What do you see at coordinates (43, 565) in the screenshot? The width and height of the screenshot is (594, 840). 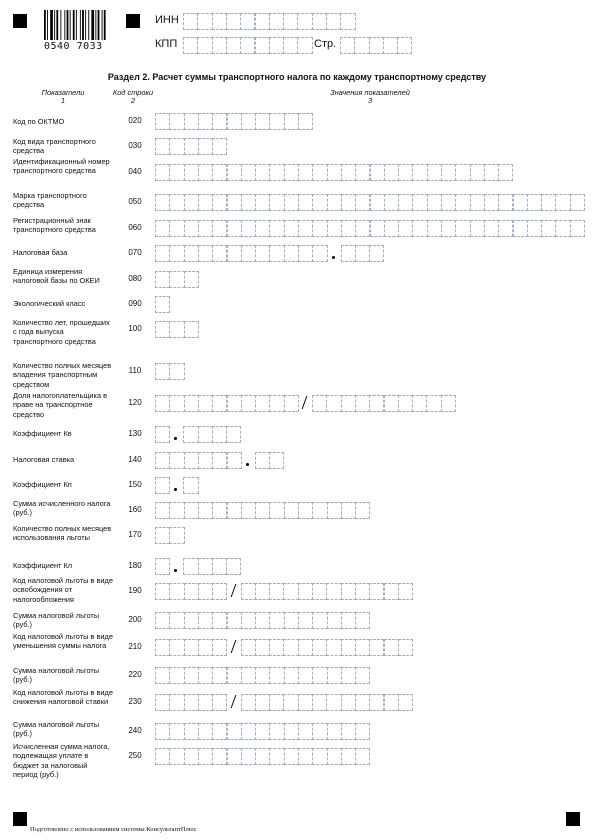 I see `row-label: Коэффициент Кл` at bounding box center [43, 565].